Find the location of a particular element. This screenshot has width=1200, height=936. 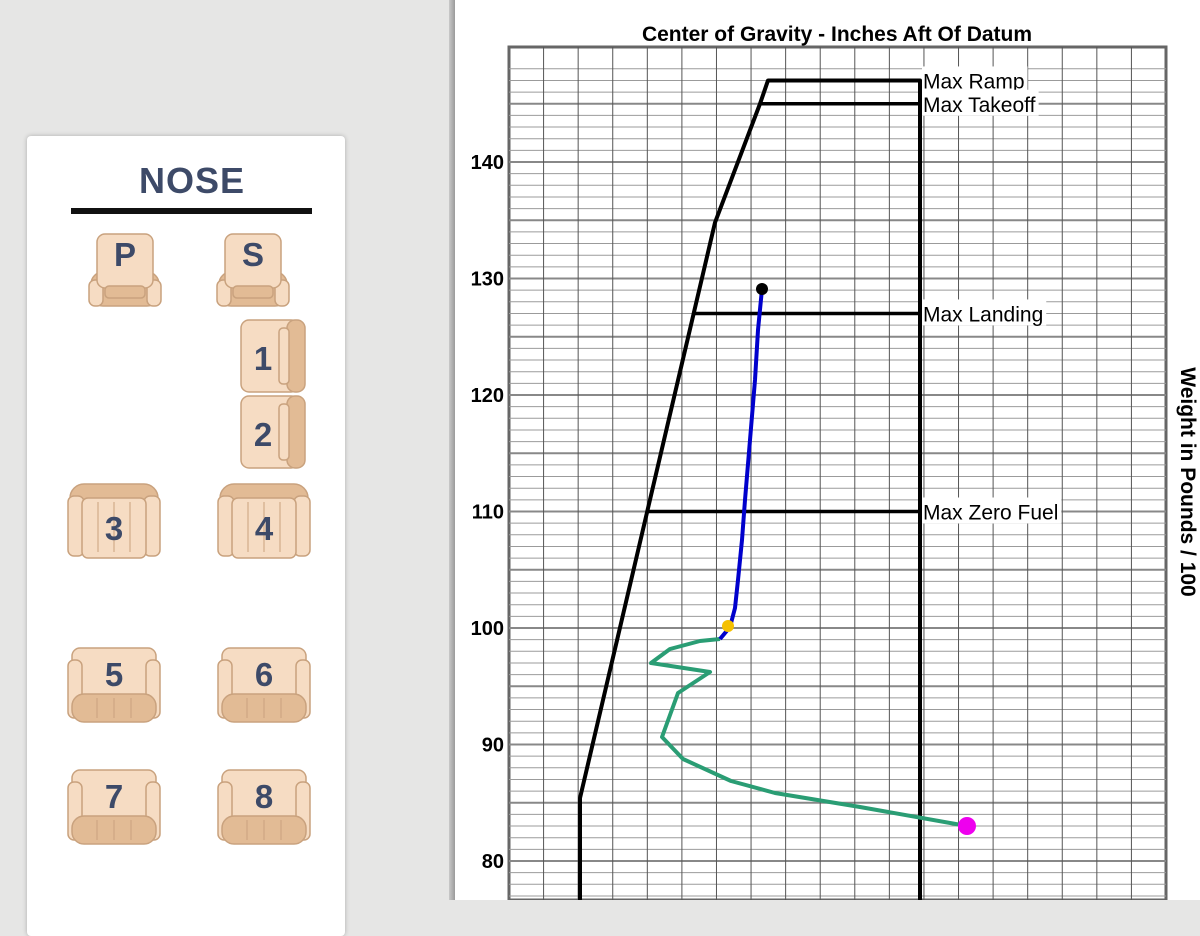

seat-8: 8 is located at coordinates (264, 808).